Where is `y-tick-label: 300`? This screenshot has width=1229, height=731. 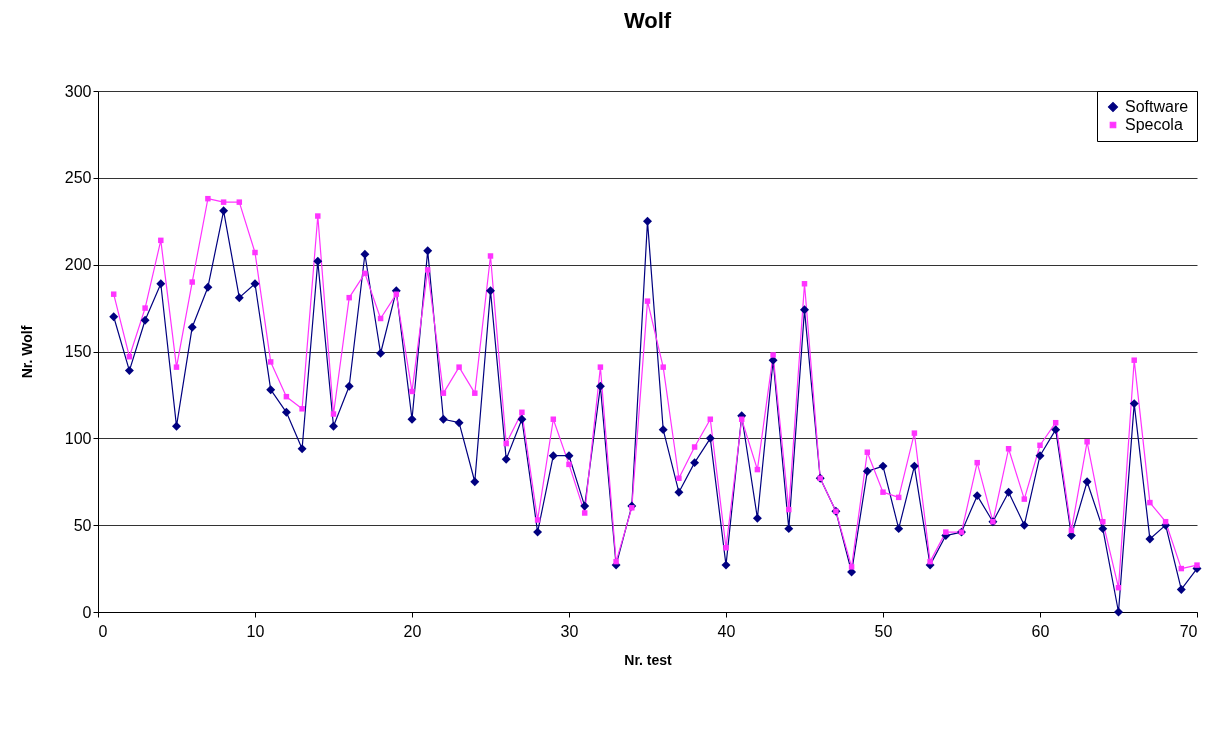
y-tick-label: 300 is located at coordinates (78, 91).